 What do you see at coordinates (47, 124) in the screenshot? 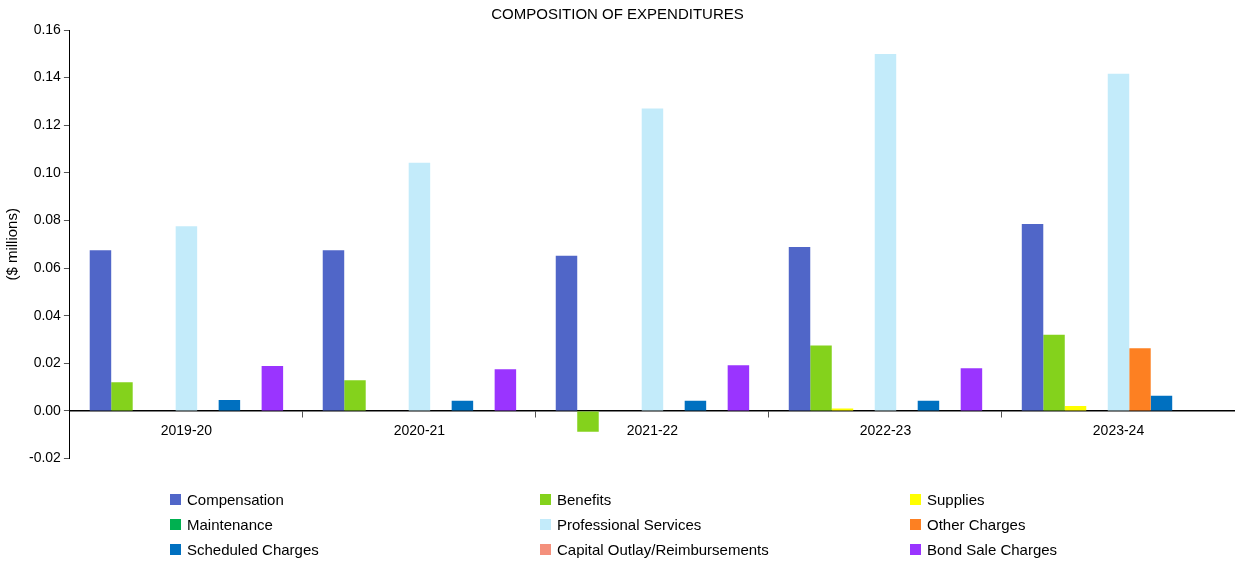
I see `y-tick-label: 0.12` at bounding box center [47, 124].